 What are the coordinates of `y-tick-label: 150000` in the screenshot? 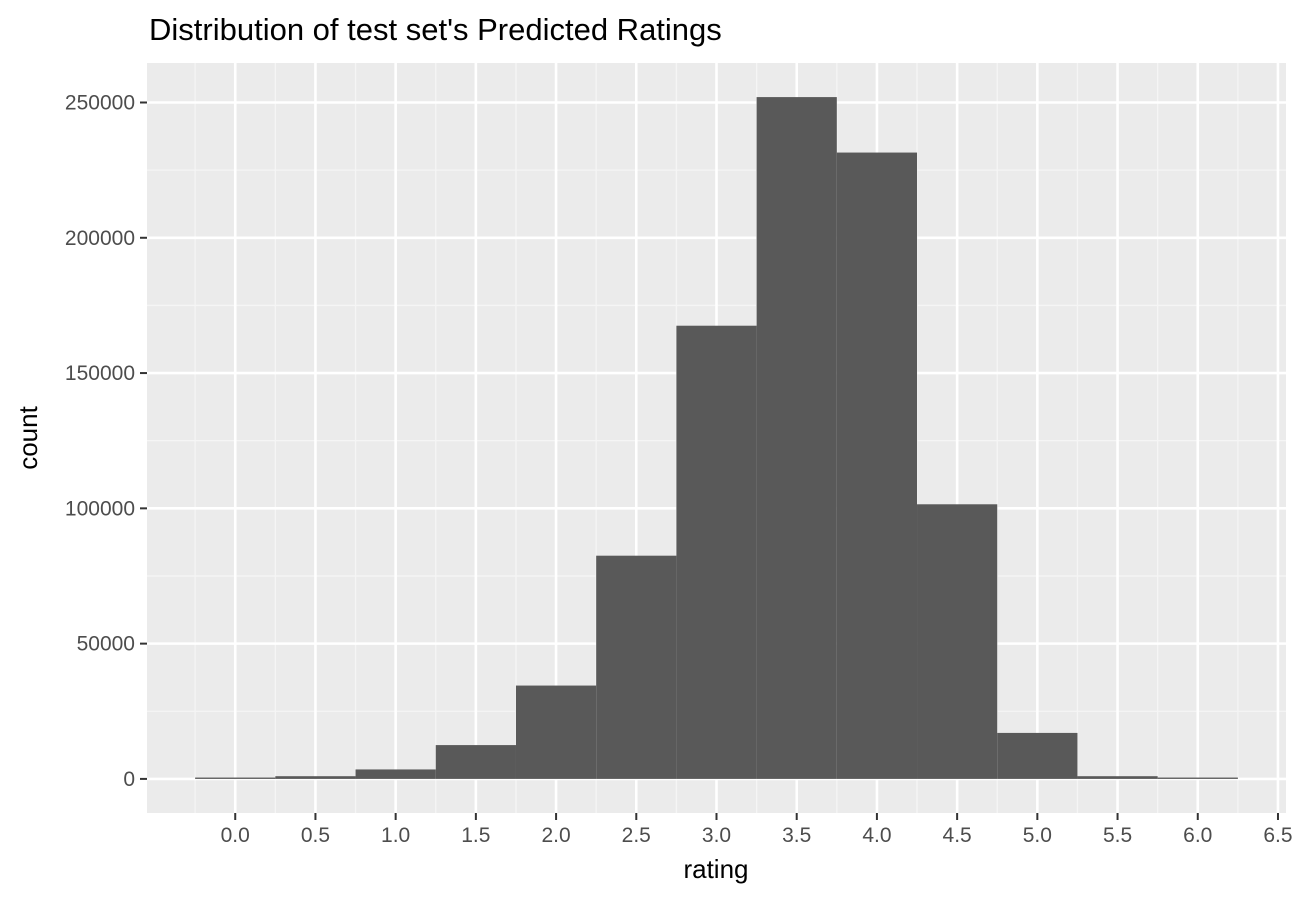 It's located at (100, 373).